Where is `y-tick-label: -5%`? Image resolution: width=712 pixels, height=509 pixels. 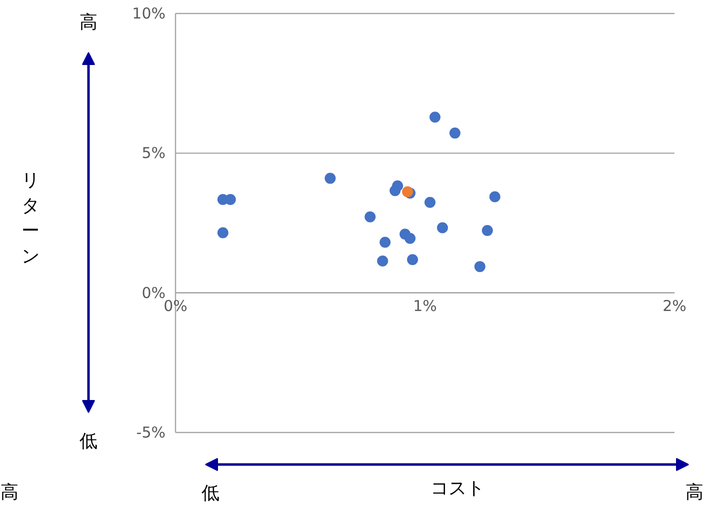
y-tick-label: -5% is located at coordinates (151, 433).